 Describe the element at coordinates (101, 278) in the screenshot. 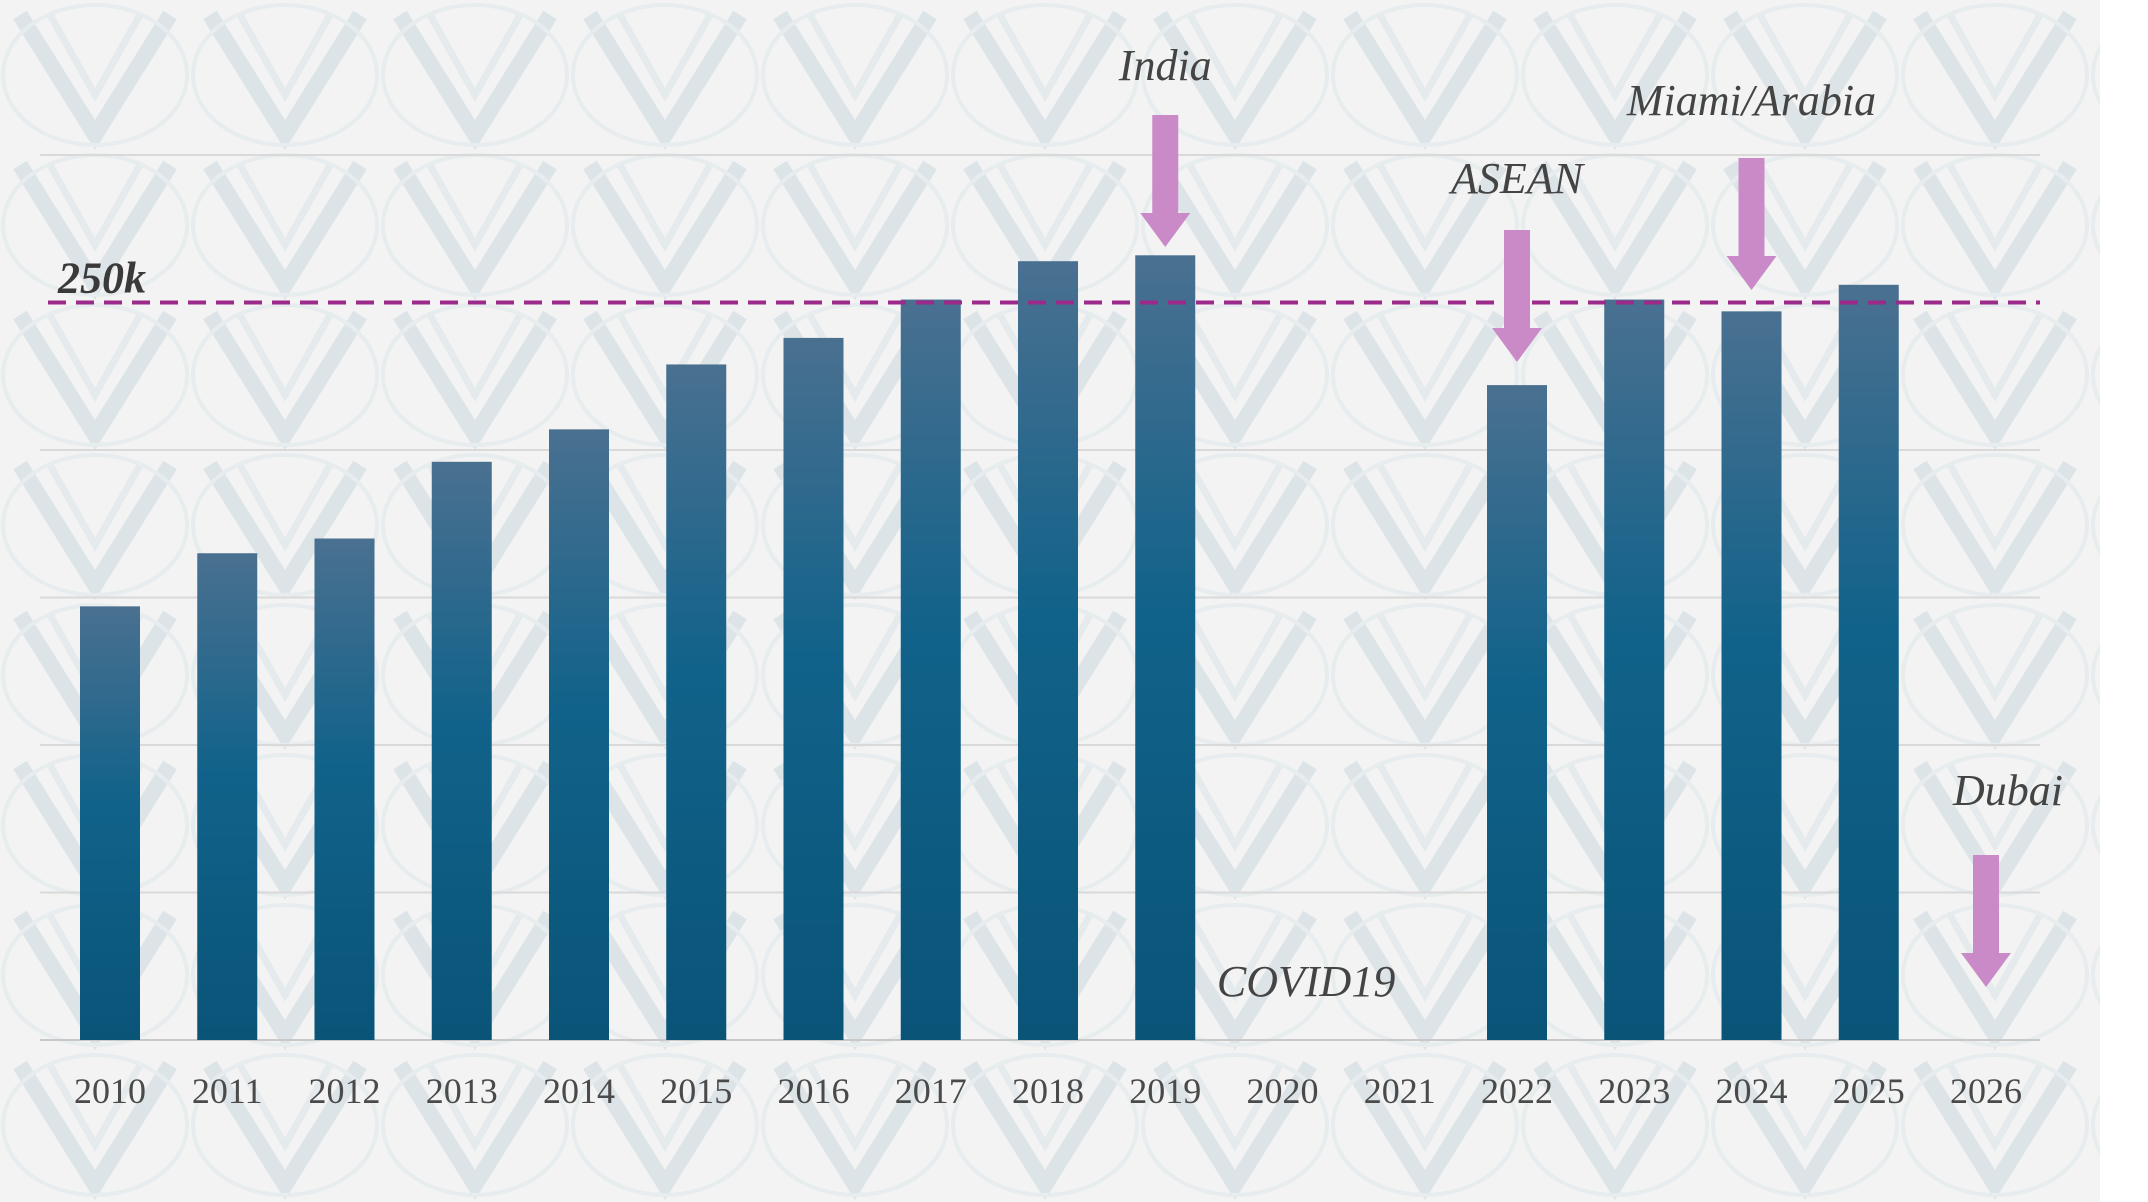

I see `reference-line-label: 250k` at that location.